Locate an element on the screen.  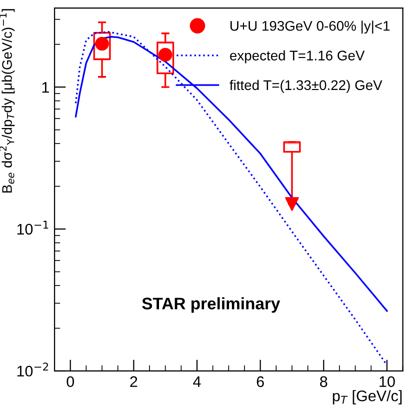
x-axis-title: p$_{T}$ [GeV/c] is located at coordinates (367, 397).